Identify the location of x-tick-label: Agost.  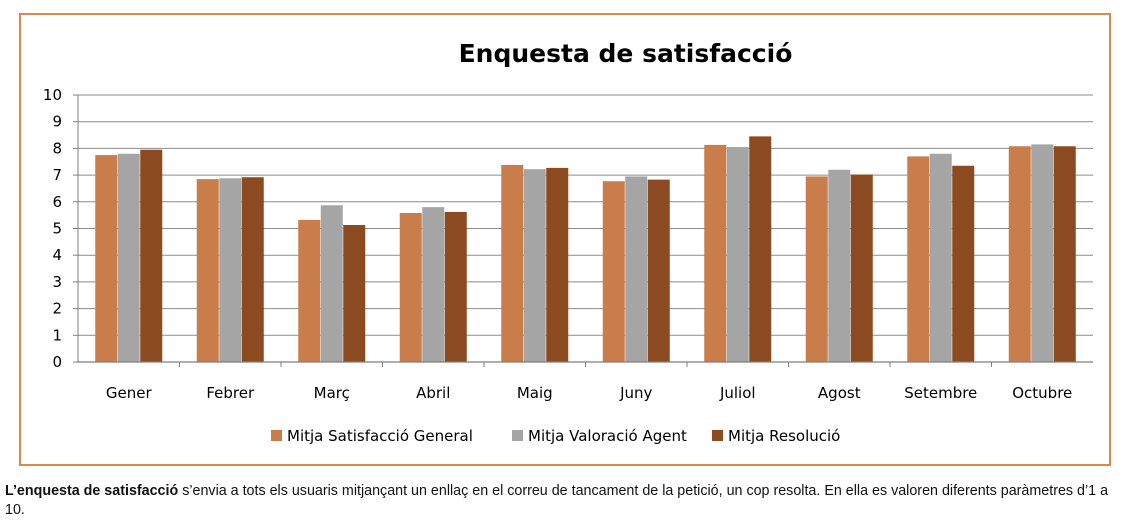
(839, 393).